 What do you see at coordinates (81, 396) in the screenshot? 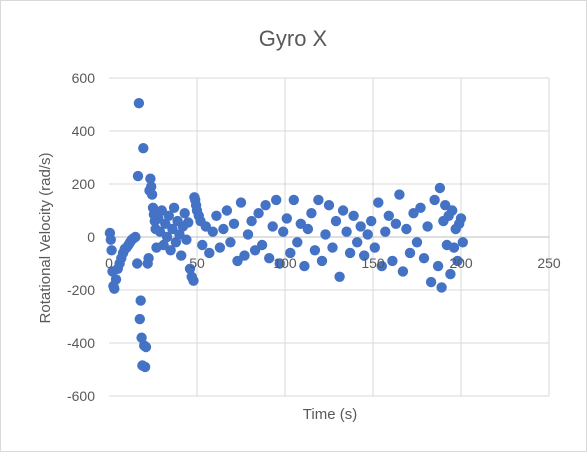
I see `y-tick-label: -600` at bounding box center [81, 396].